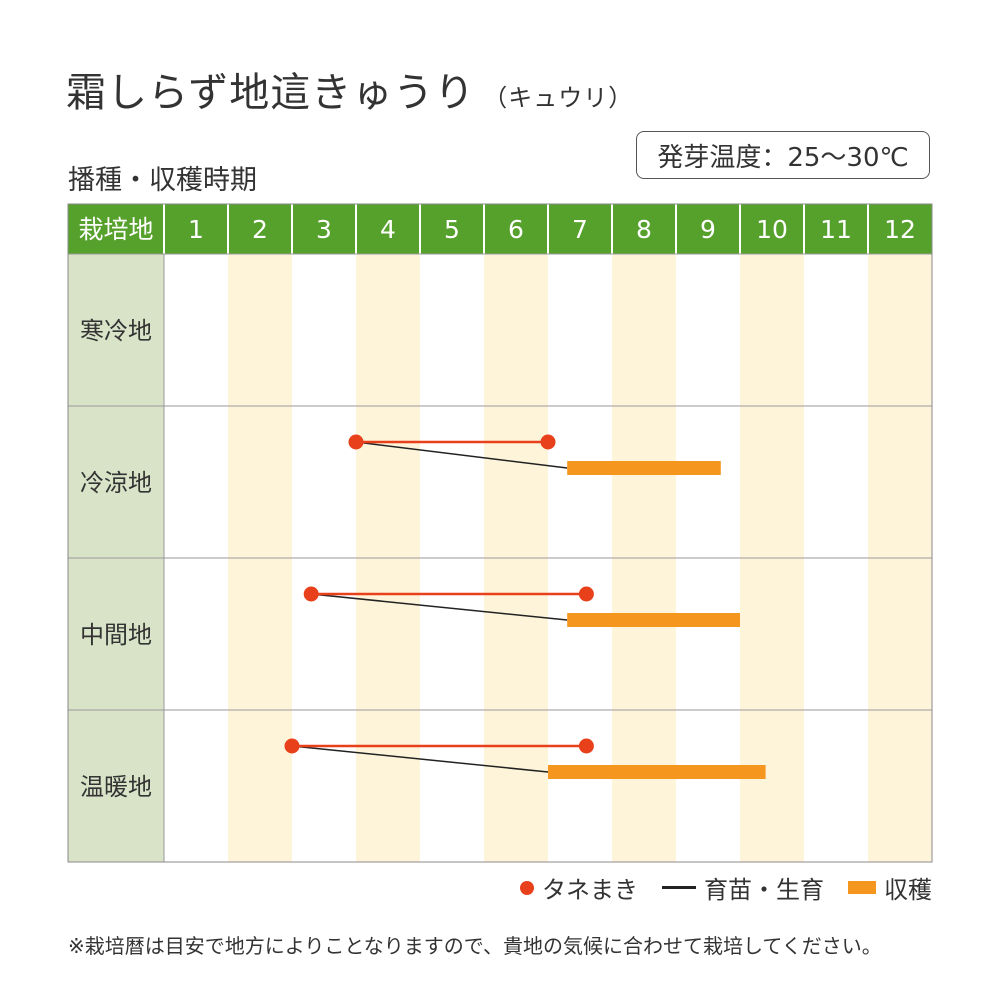  Describe the element at coordinates (116, 635) in the screenshot. I see `region-label: 中間地` at that location.